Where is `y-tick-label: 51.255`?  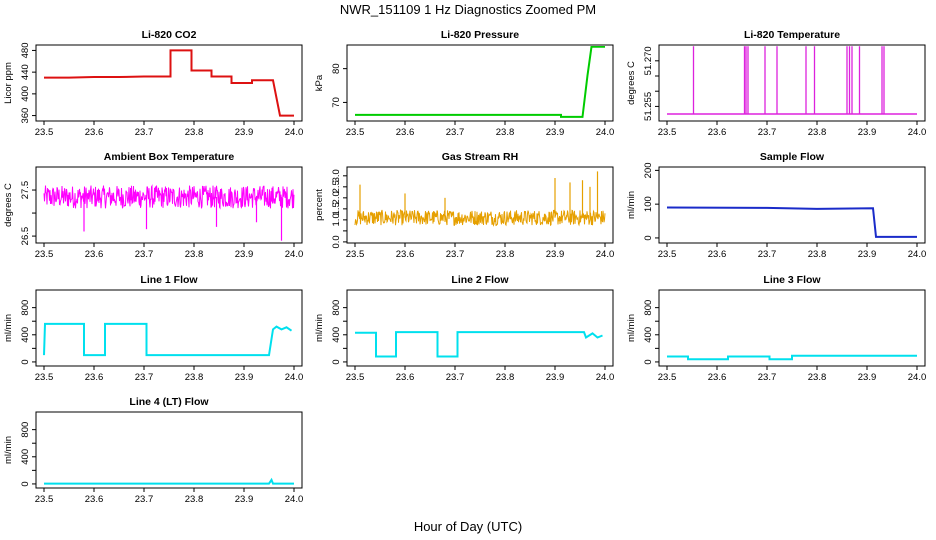 y-tick-label: 51.255 is located at coordinates (648, 106).